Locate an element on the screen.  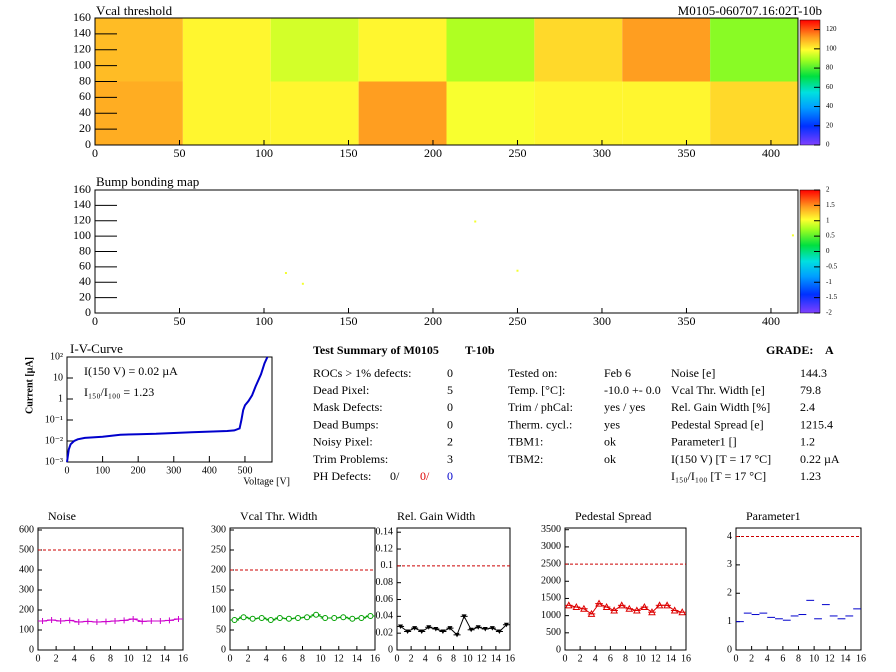
summary-label: Dead Pixel: is located at coordinates (341, 390).